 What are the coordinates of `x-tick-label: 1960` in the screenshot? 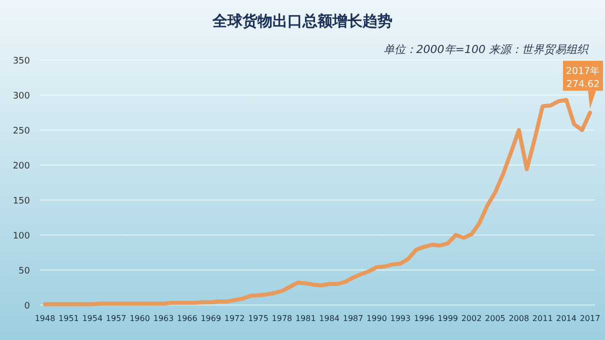 It's located at (140, 318).